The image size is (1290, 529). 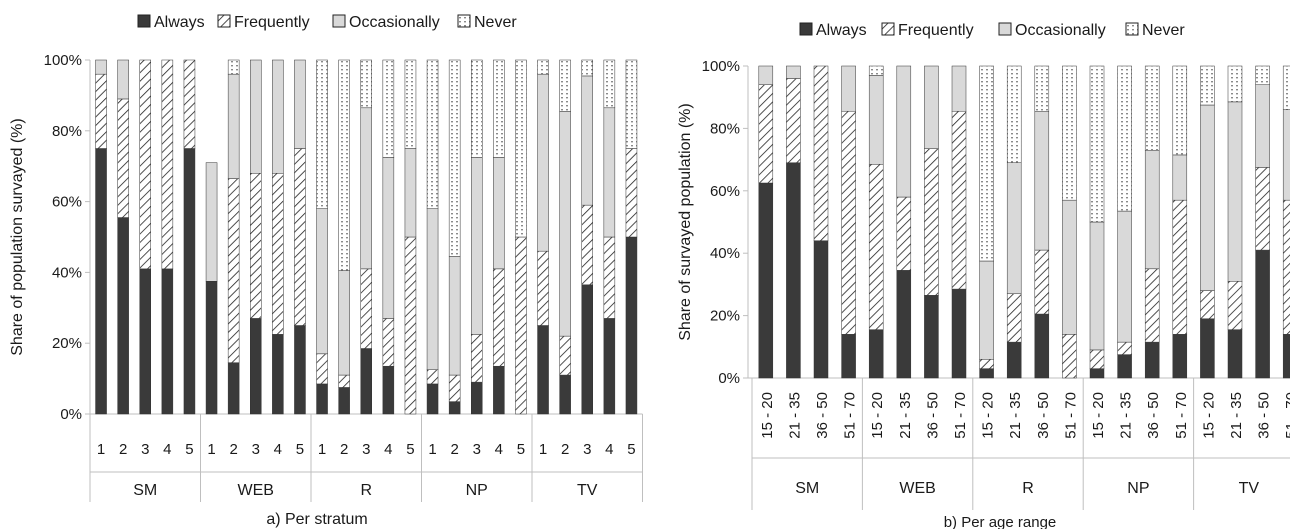 I want to click on y-tick-label: 100%, so click(x=63, y=60).